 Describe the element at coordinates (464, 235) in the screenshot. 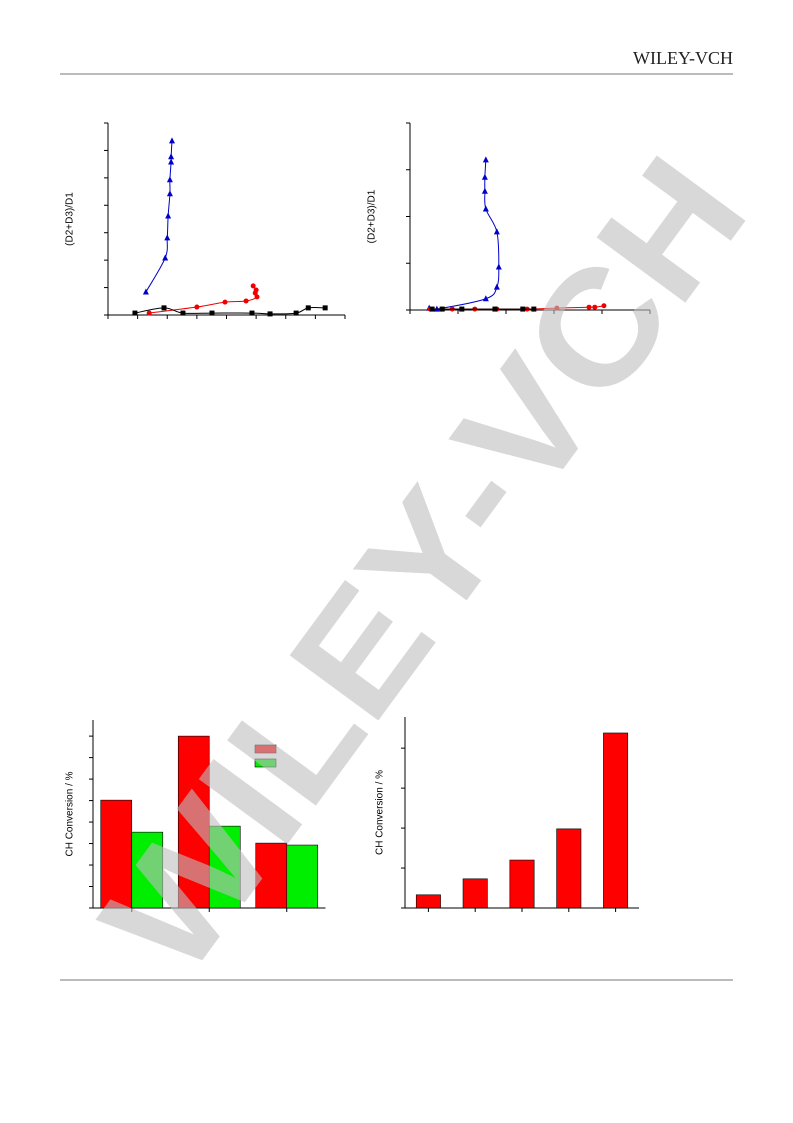

I see `data-line` at that location.